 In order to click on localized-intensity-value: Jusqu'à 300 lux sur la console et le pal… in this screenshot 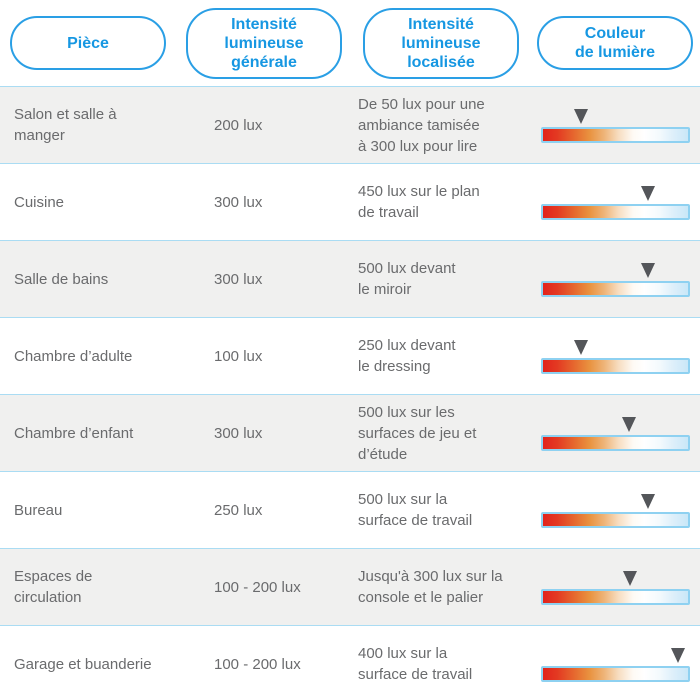, I will do `click(430, 587)`.